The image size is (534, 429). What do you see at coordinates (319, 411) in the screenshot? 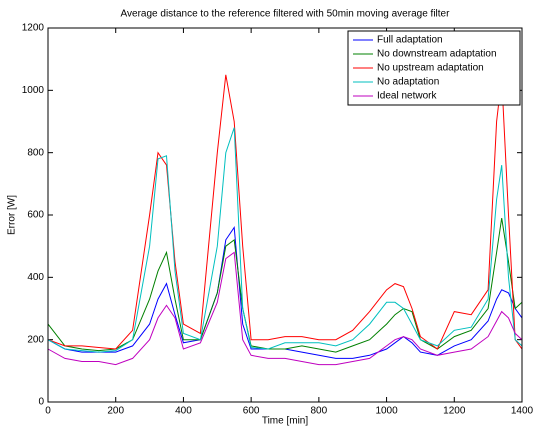
I see `x-tick-label: 800` at bounding box center [319, 411].